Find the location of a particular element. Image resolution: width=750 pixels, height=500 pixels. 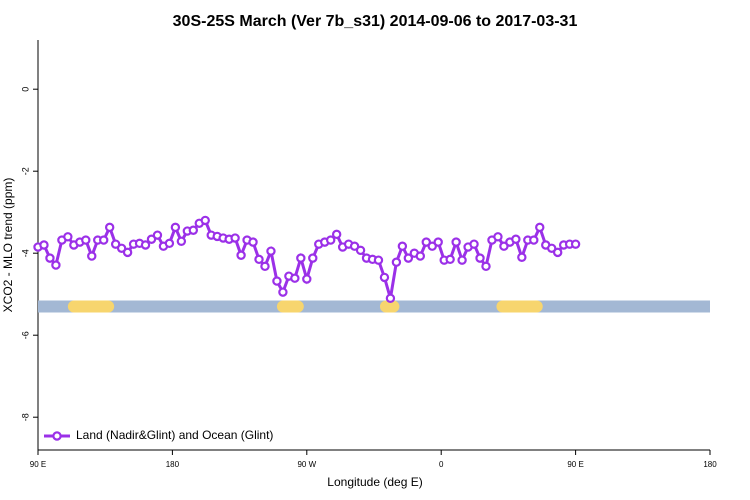

x-tick-label: 90 W is located at coordinates (306, 464).